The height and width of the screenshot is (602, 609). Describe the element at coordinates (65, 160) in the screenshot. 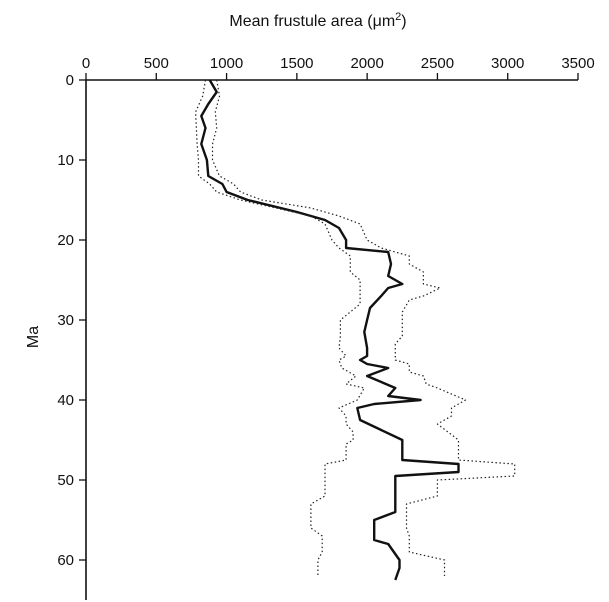

I see `y-tick-label: 10` at that location.